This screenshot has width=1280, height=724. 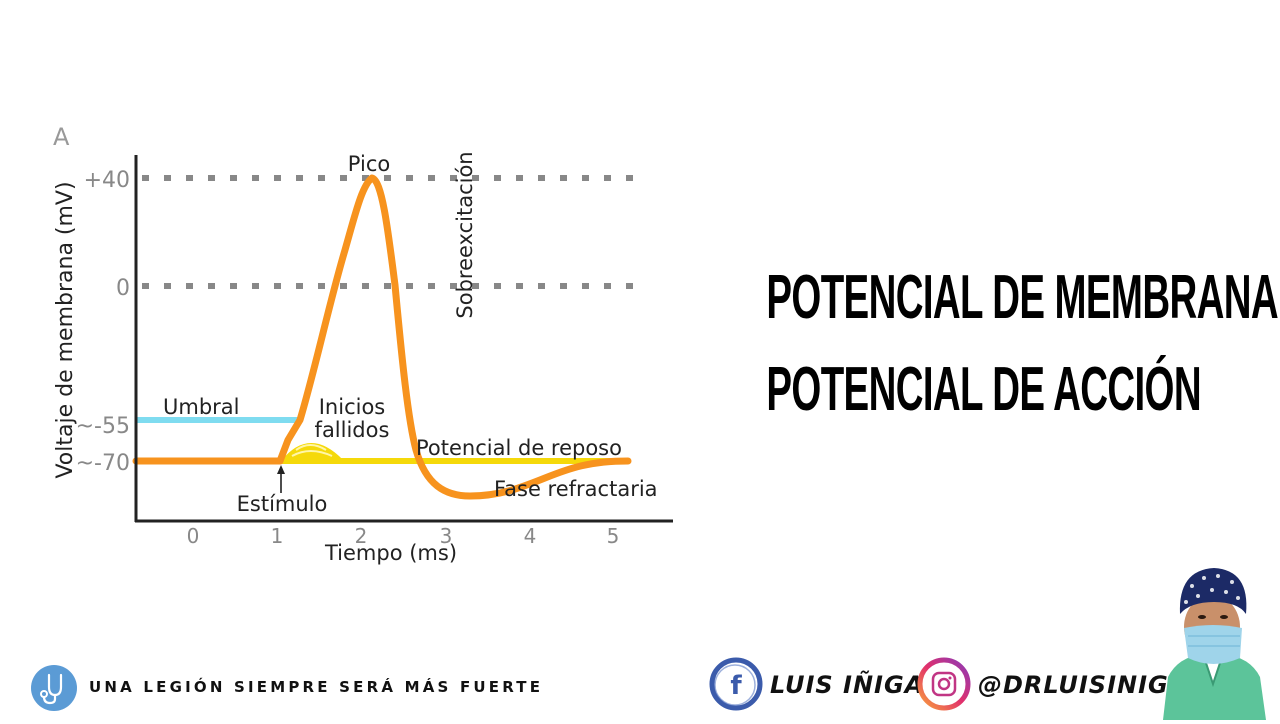 I want to click on label-umbral: Umbral, so click(x=201, y=407).